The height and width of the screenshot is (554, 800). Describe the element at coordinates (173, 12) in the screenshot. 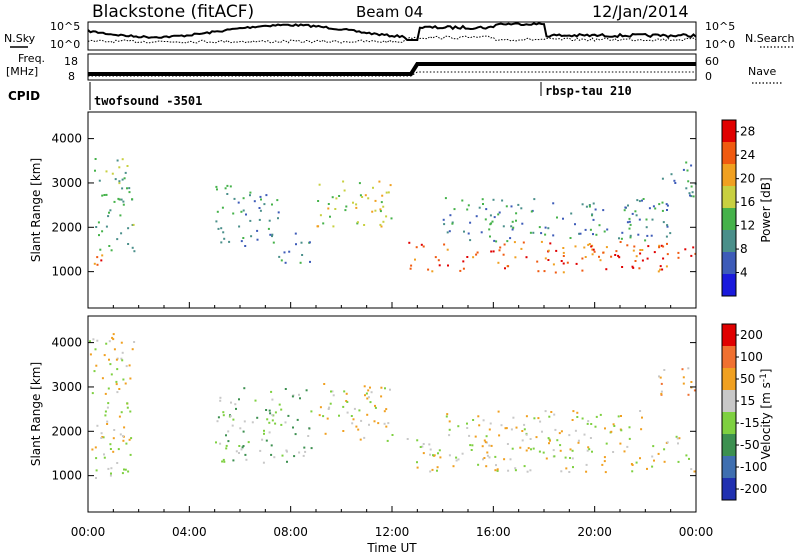

I see `station-title: Blackstone (fitACF)` at that location.